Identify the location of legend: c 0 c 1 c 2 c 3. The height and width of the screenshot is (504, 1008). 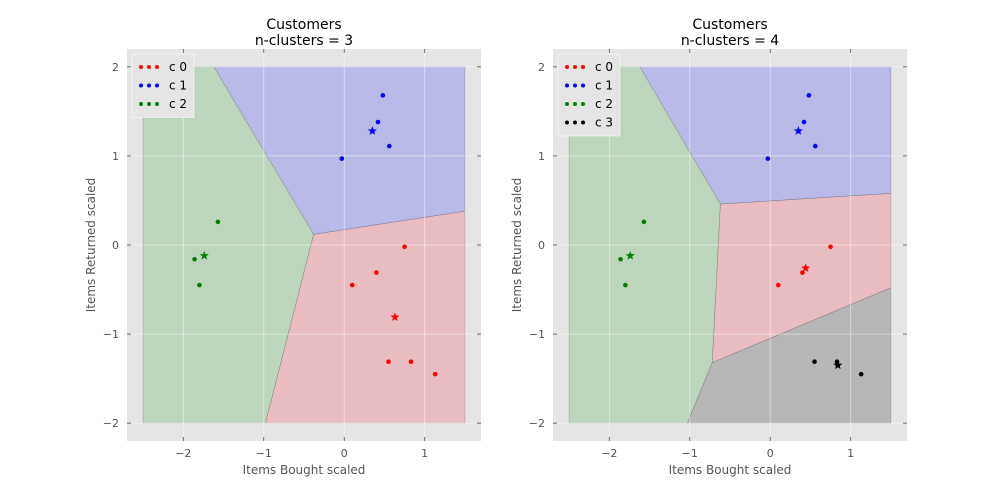
(589, 95).